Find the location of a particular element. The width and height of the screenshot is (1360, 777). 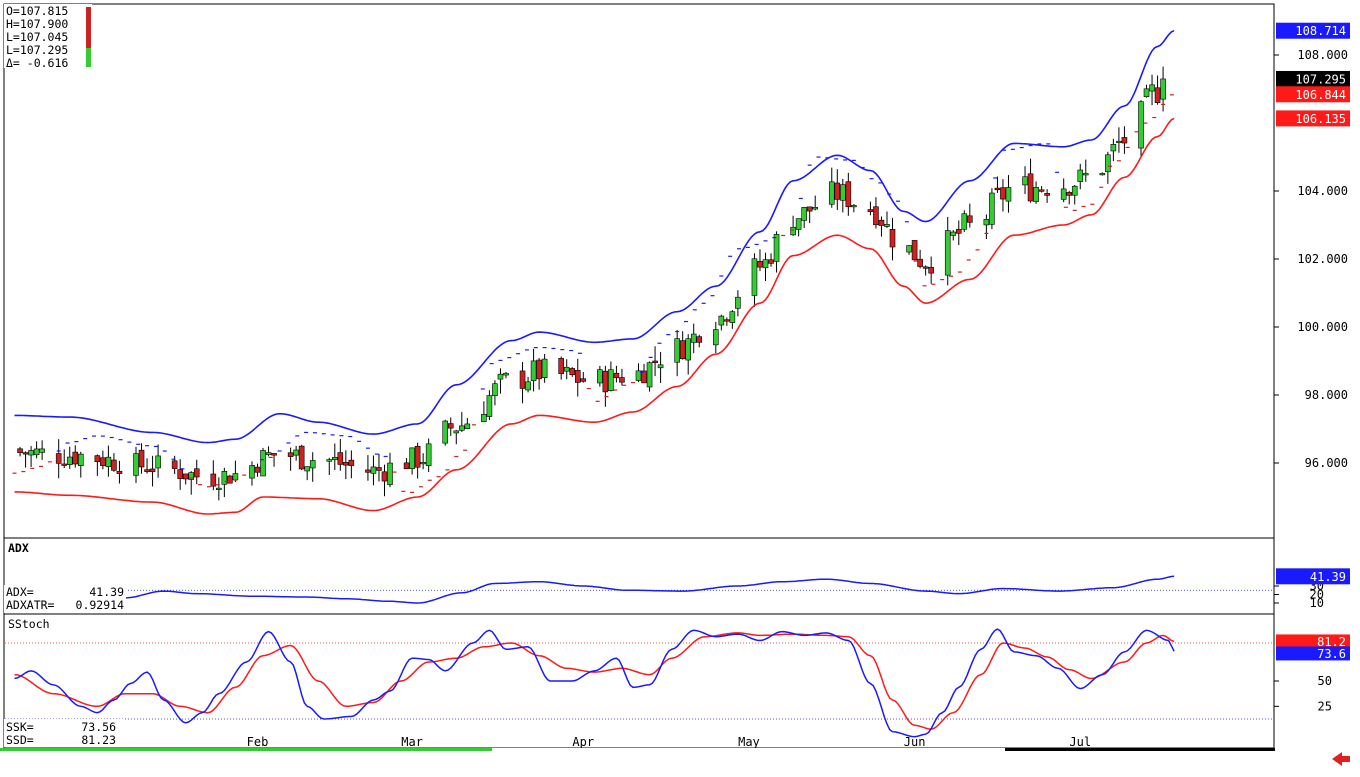

price-value-tag-bg is located at coordinates (1313, 78).